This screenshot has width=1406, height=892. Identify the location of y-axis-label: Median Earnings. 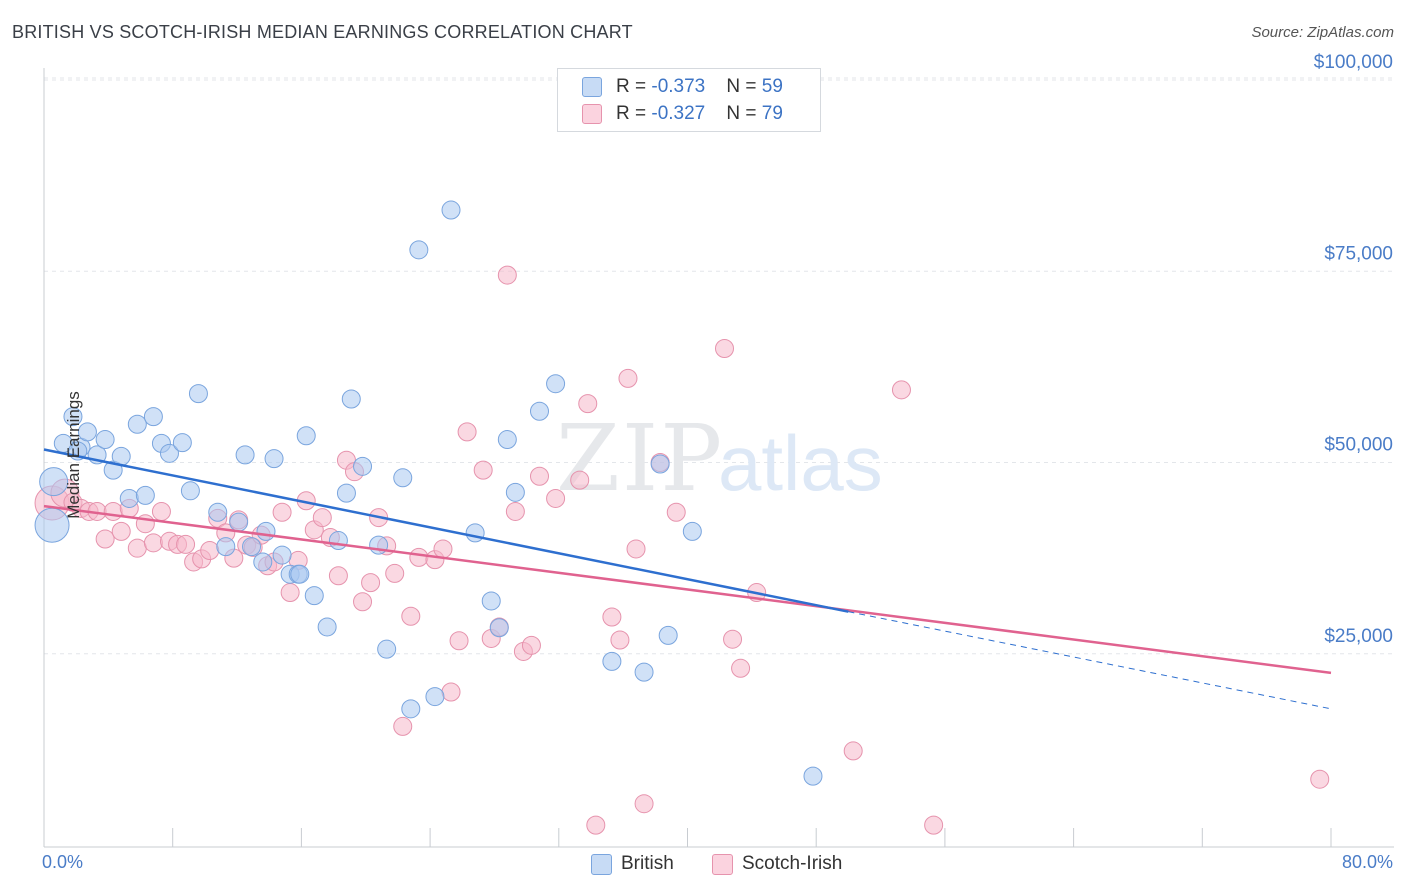
(73, 455).